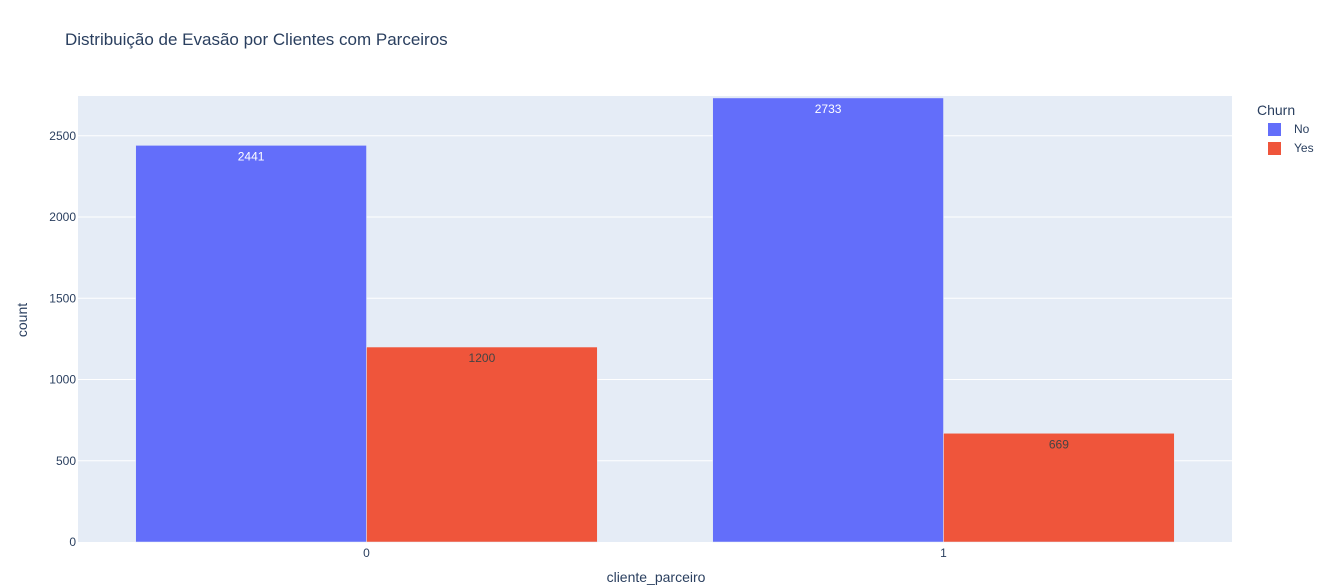  What do you see at coordinates (1302, 129) in the screenshot?
I see `legend-label-no: No` at bounding box center [1302, 129].